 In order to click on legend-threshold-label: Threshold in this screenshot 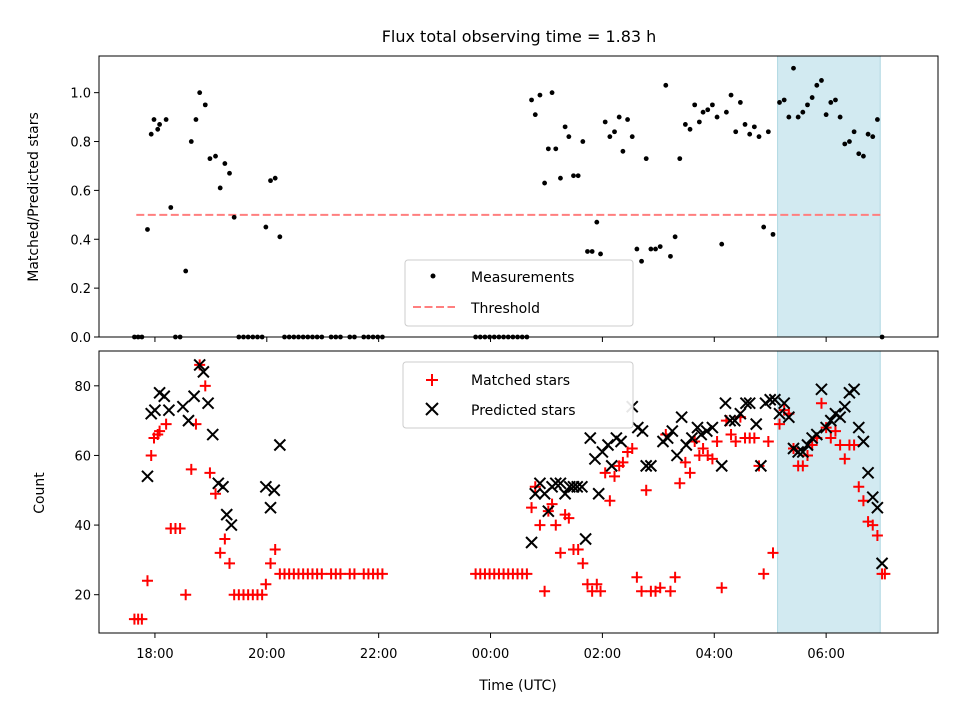, I will do `click(505, 309)`.